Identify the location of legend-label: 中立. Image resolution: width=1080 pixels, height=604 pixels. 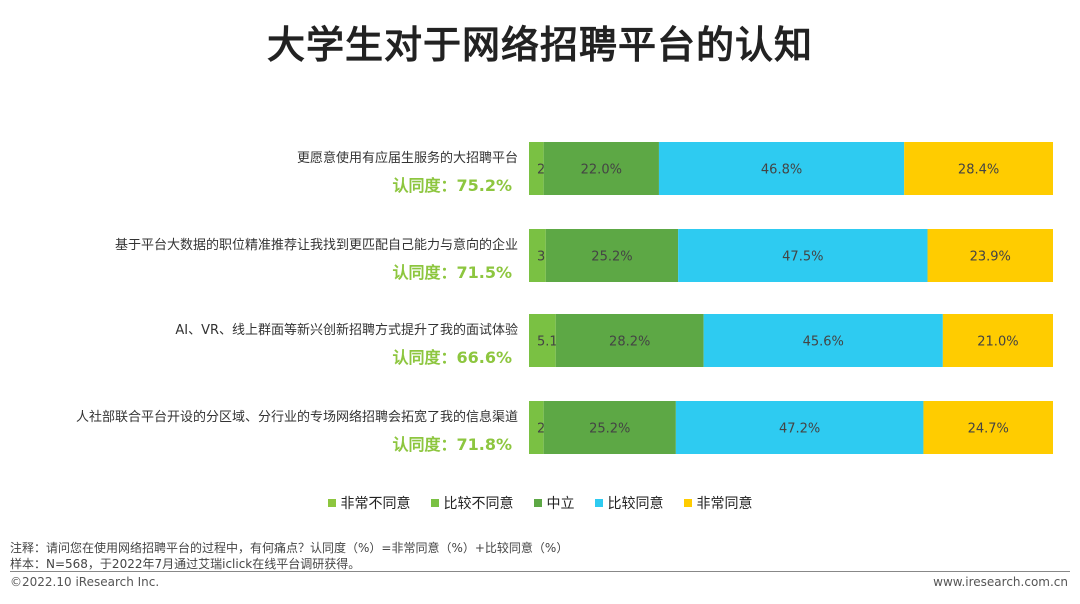
(560, 504).